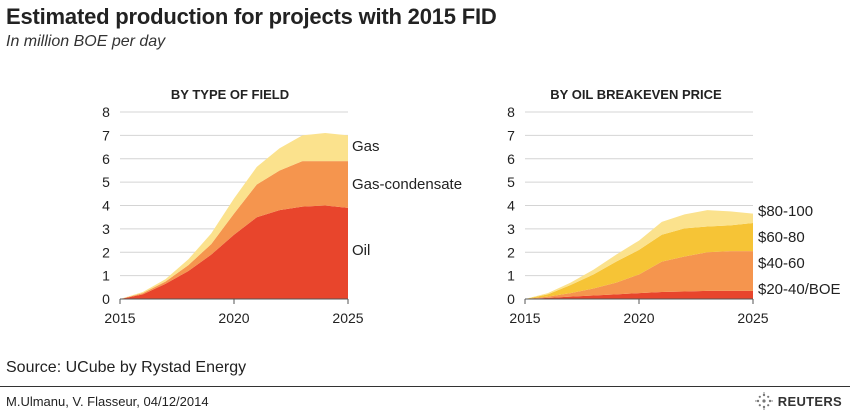 The height and width of the screenshot is (417, 850). I want to click on series-label: Gas, so click(366, 146).